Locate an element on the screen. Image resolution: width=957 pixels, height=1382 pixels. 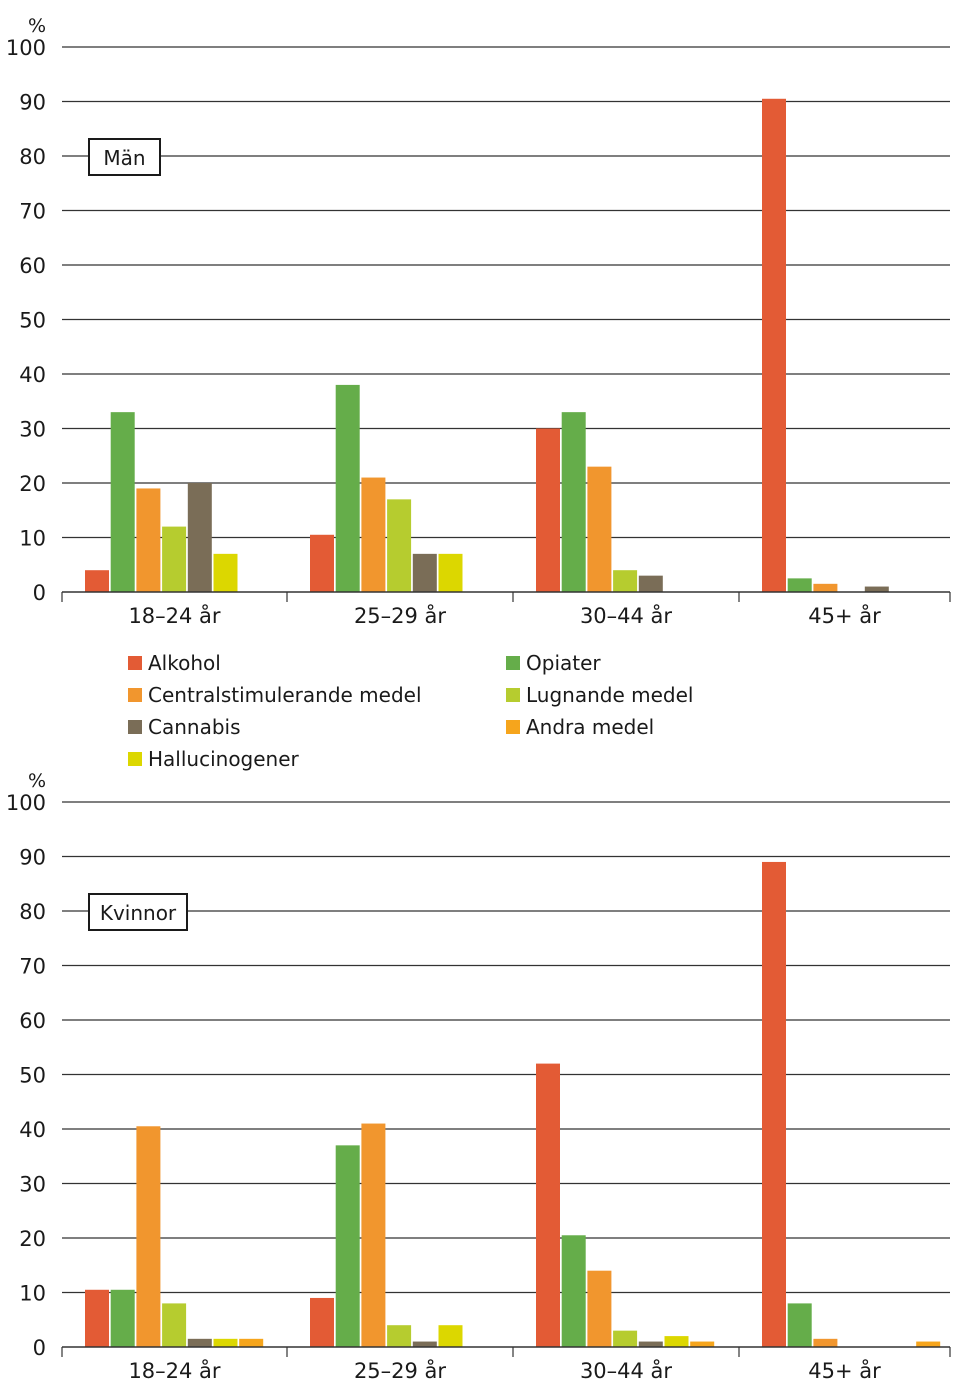
panel-label: Män is located at coordinates (124, 158).